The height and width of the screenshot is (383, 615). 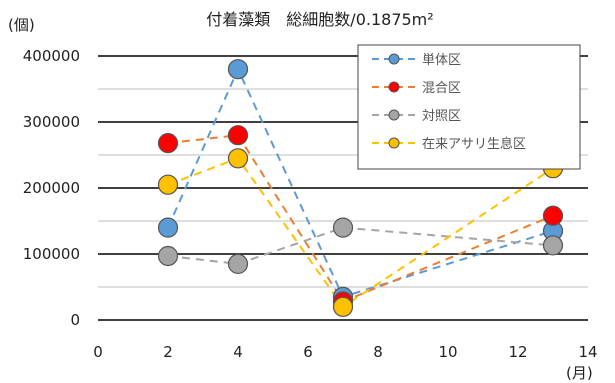 What do you see at coordinates (319, 19) in the screenshot?
I see `chart-title: 付着藻類 総細胞数/0.1875m²` at bounding box center [319, 19].